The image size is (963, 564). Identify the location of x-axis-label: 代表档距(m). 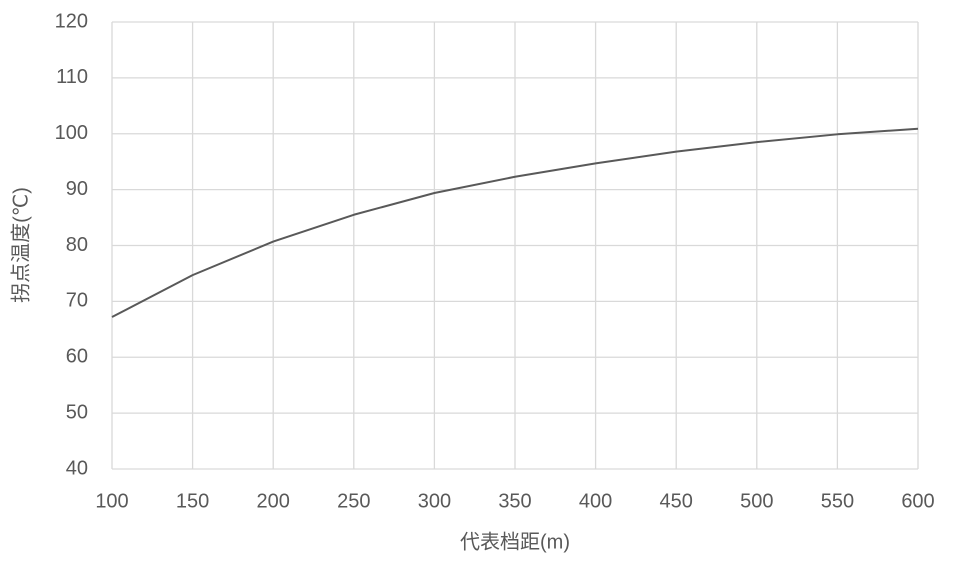
(515, 541).